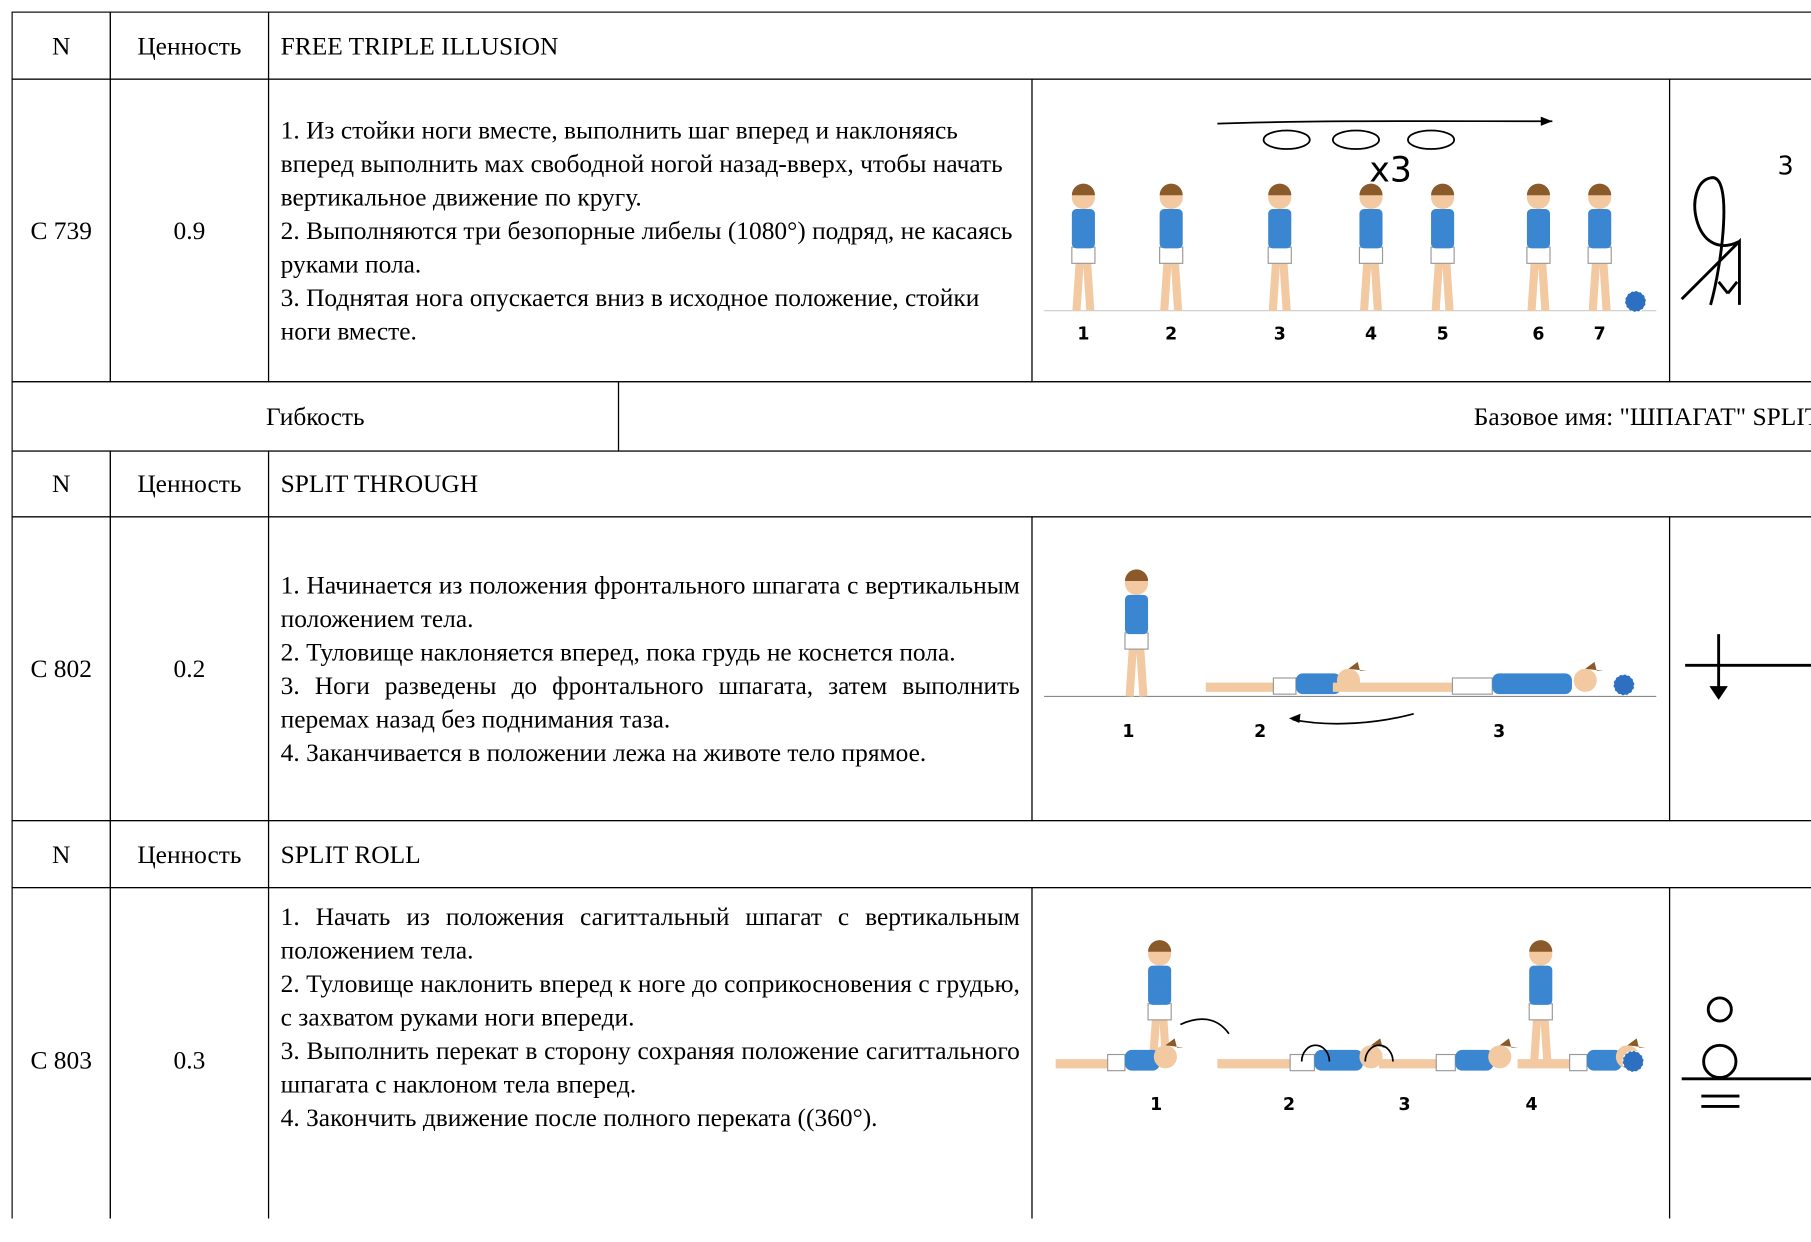 The width and height of the screenshot is (1811, 1242). Describe the element at coordinates (1371, 335) in the screenshot. I see `figure-label: 4` at that location.